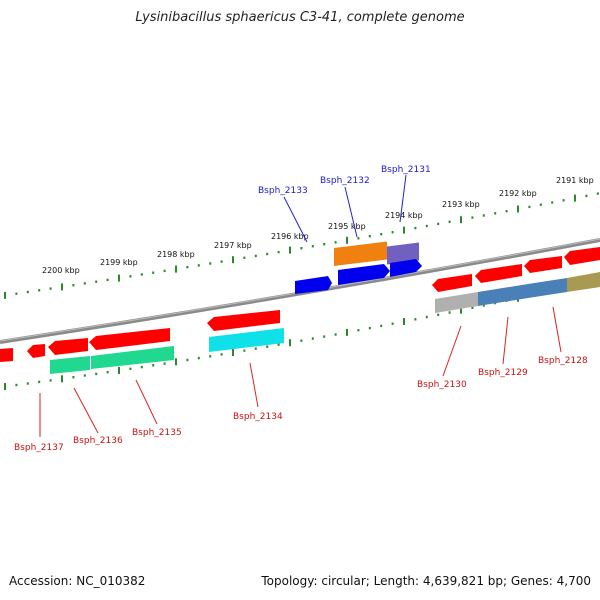 This screenshot has height=600, width=600. I want to click on scale-label-2194: 2194 kbp, so click(404, 215).